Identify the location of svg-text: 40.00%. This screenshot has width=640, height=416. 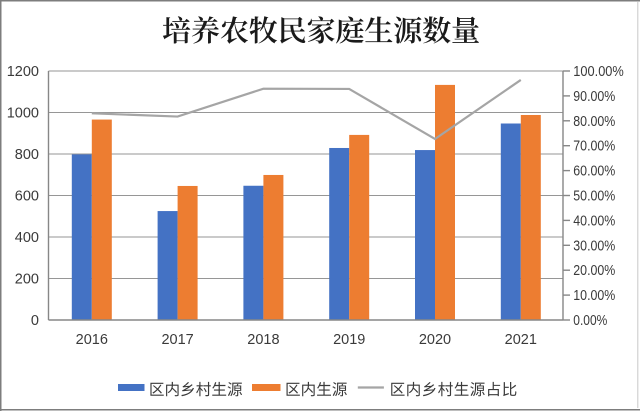
(594, 221).